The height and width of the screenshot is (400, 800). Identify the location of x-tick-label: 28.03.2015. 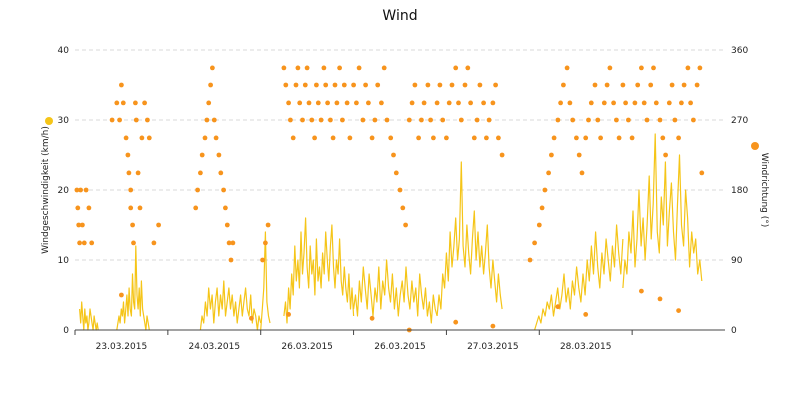
(586, 347).